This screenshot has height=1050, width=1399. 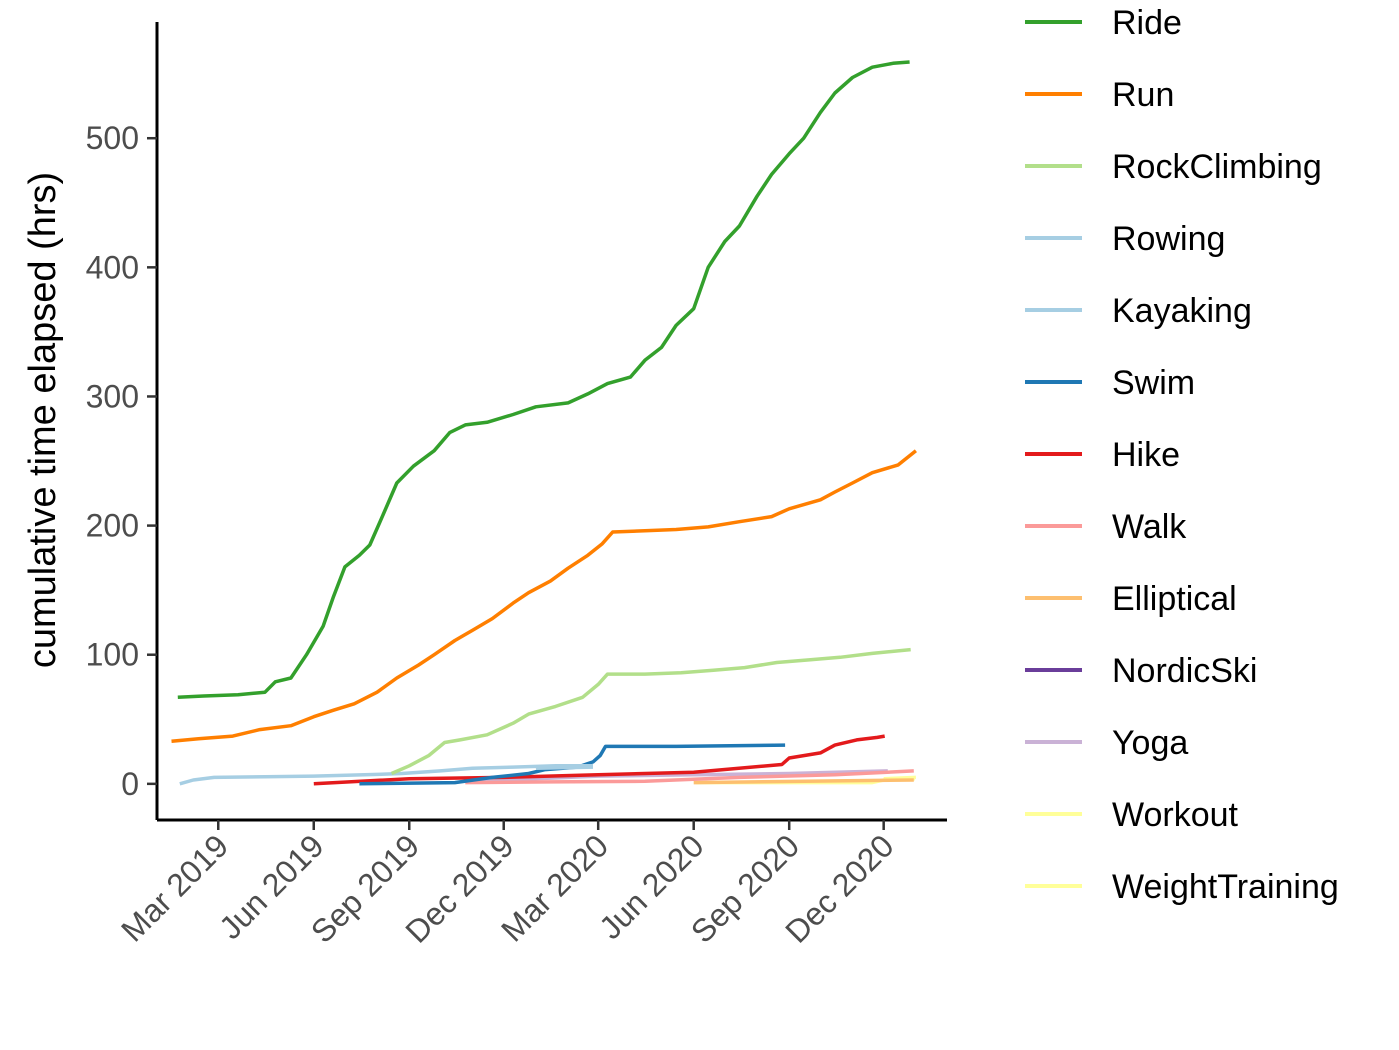 What do you see at coordinates (1147, 23) in the screenshot?
I see `legend-label-ride: Ride` at bounding box center [1147, 23].